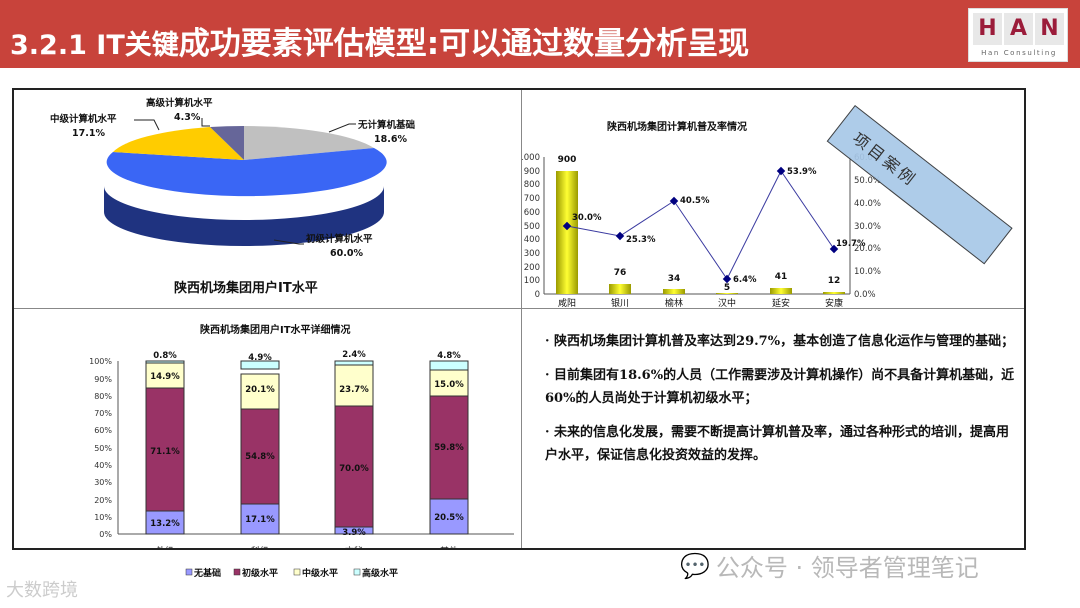 This screenshot has height=608, width=1080. Describe the element at coordinates (165, 356) in the screenshot. I see `seg-label: 0.8%` at that location.